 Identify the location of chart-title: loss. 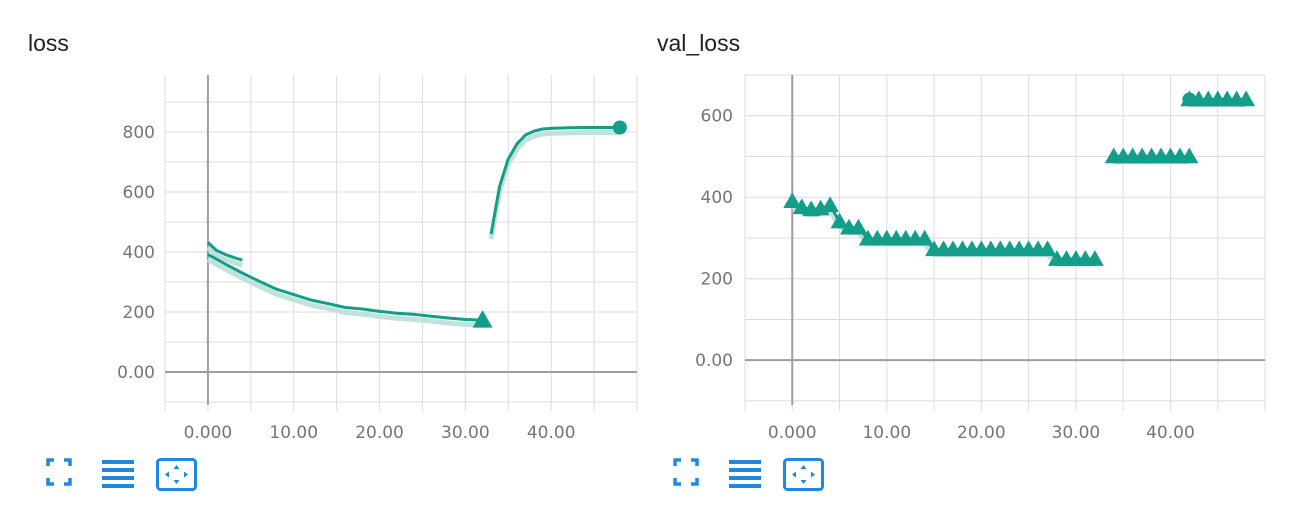
(48, 43).